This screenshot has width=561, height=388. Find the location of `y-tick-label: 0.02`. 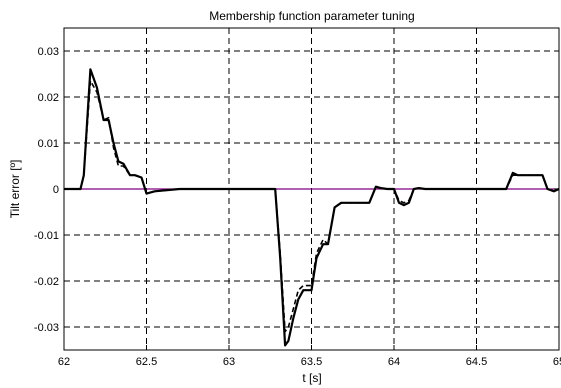

y-tick-label: 0.02 is located at coordinates (48, 98).